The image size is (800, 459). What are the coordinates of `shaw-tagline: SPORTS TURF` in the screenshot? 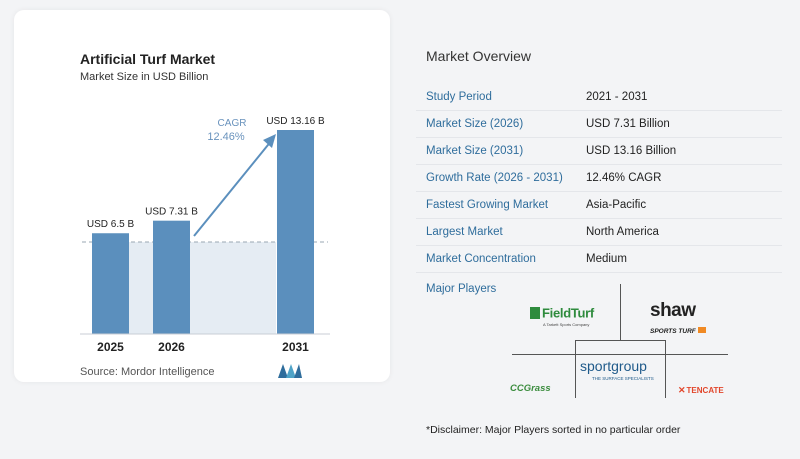 It's located at (678, 329).